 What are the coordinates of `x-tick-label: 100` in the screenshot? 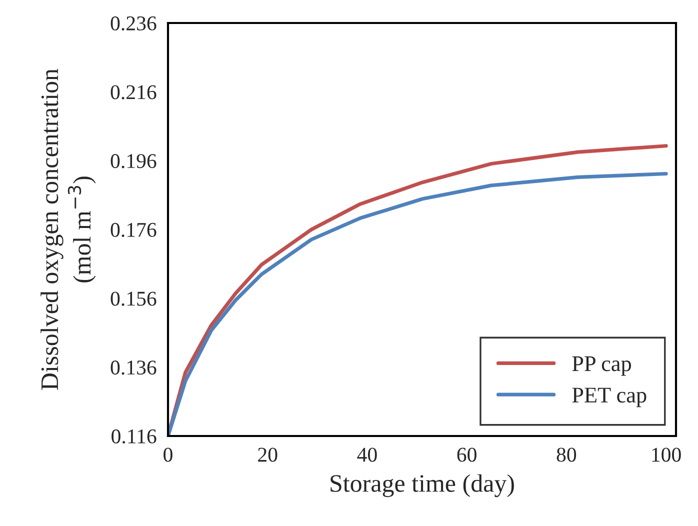 It's located at (666, 455).